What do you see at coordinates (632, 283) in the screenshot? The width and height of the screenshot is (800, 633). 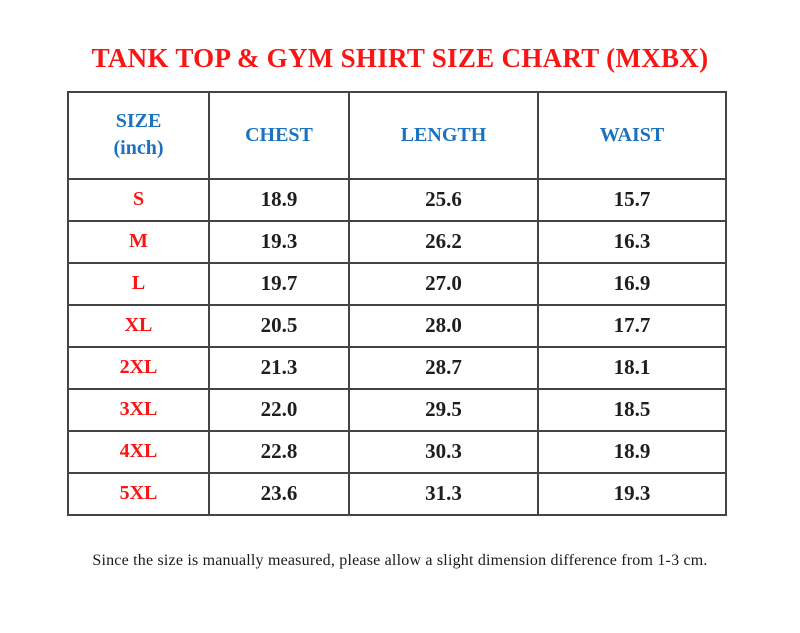 I see `waist-value-cell: 16.9` at bounding box center [632, 283].